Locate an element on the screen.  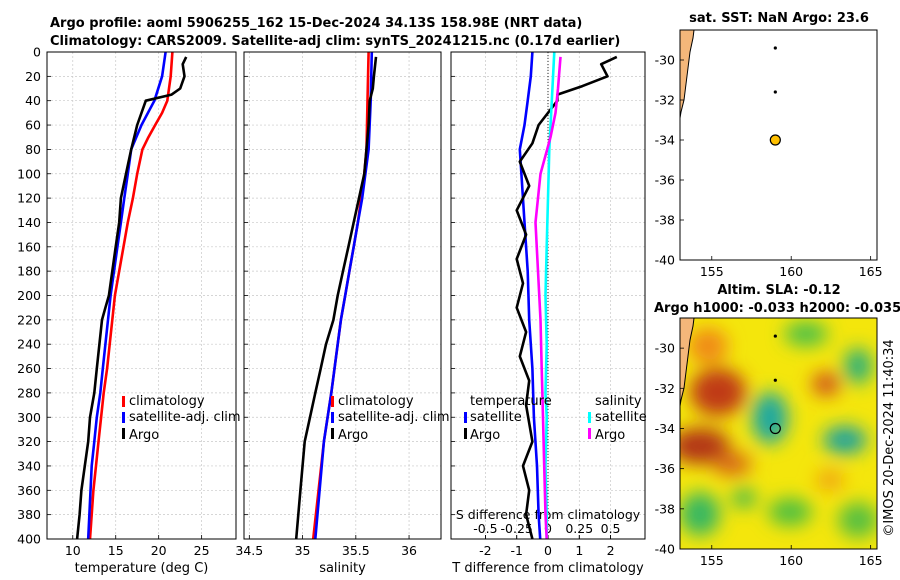
y-tick-label: 100 is located at coordinates (29, 173).